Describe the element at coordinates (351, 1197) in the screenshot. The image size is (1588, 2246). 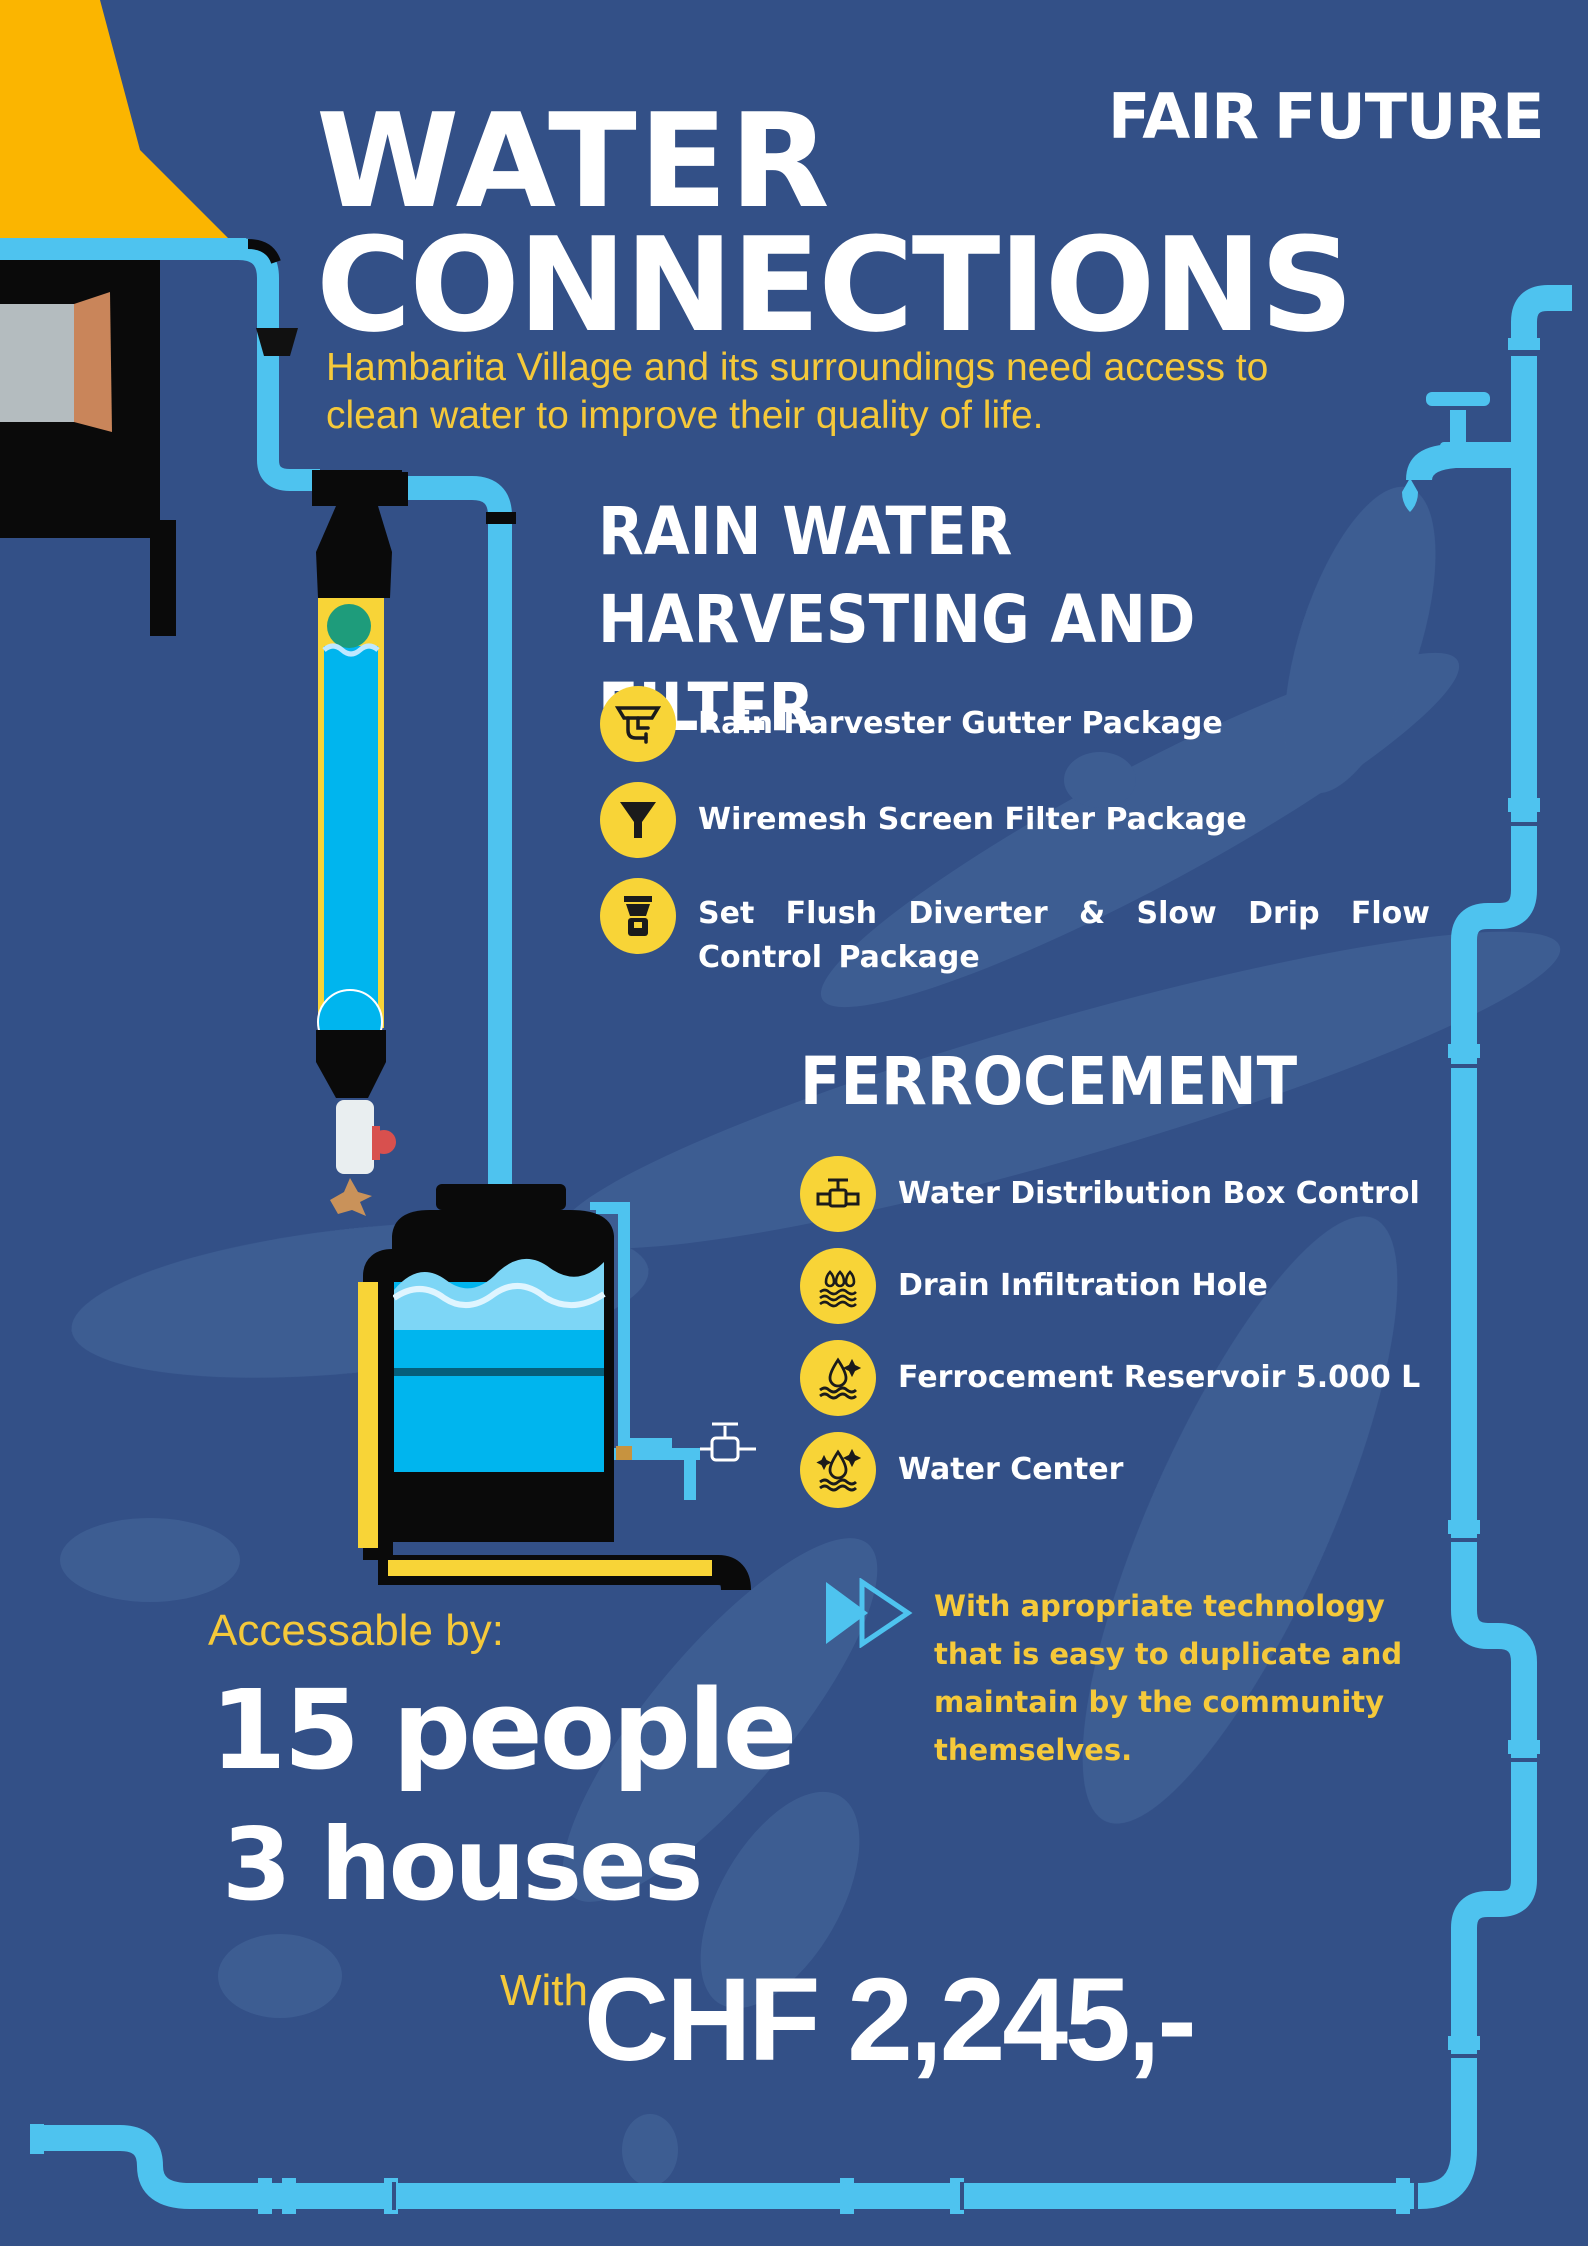
I see `dripping-water` at that location.